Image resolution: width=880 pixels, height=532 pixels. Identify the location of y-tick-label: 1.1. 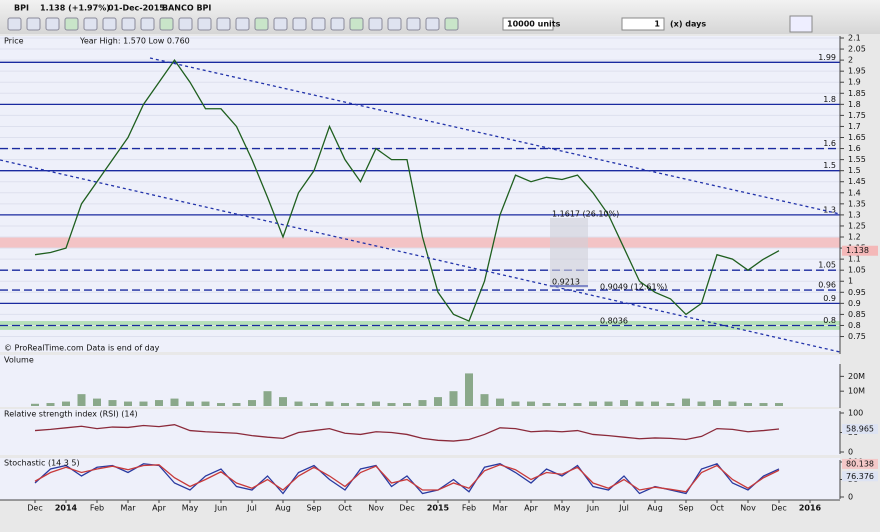
(854, 259).